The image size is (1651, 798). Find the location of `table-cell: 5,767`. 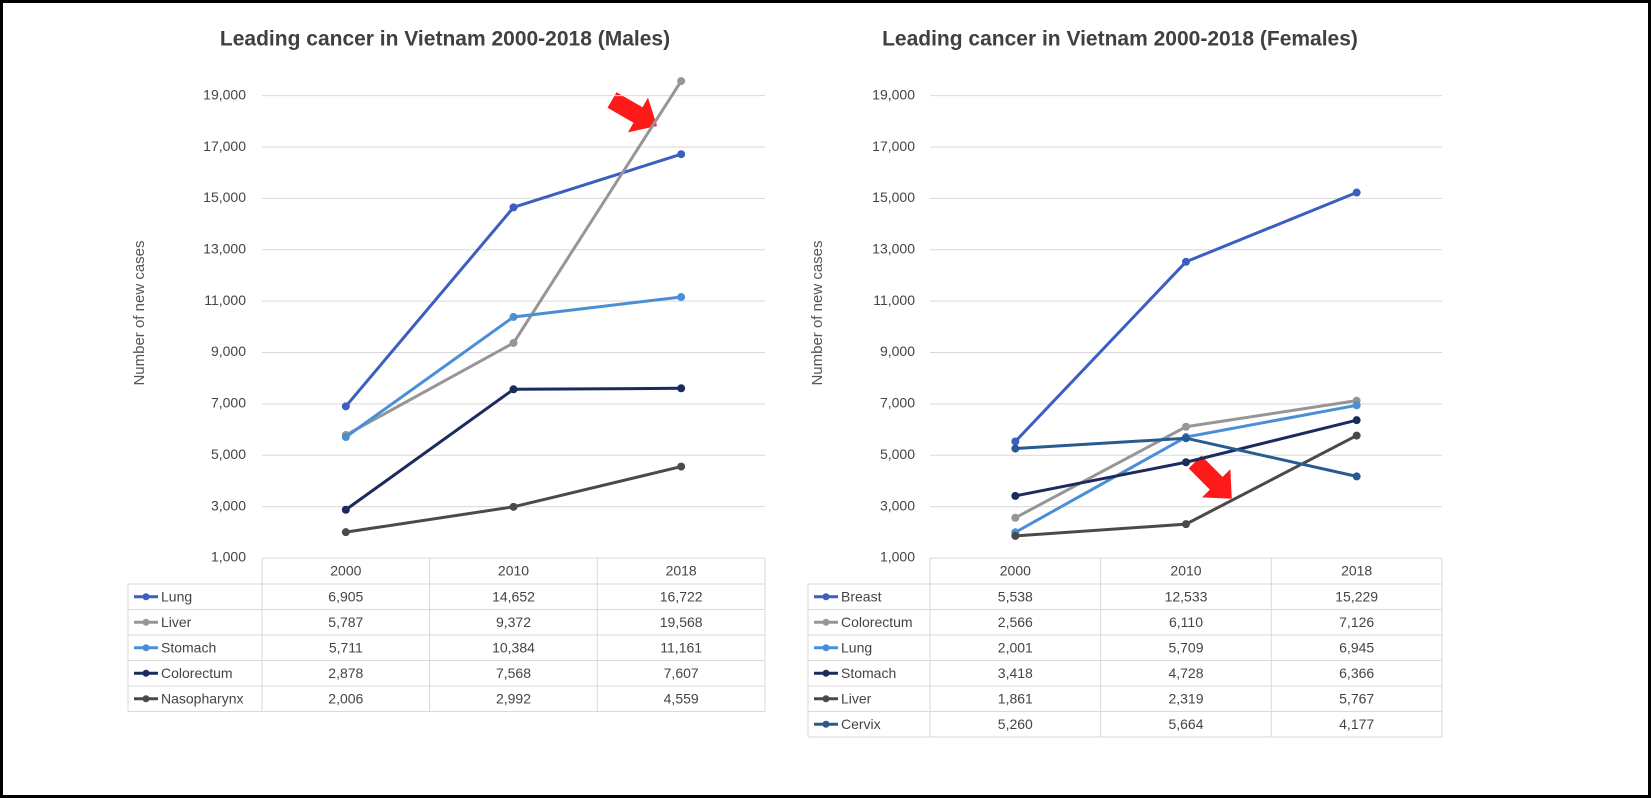

table-cell: 5,767 is located at coordinates (1356, 698).